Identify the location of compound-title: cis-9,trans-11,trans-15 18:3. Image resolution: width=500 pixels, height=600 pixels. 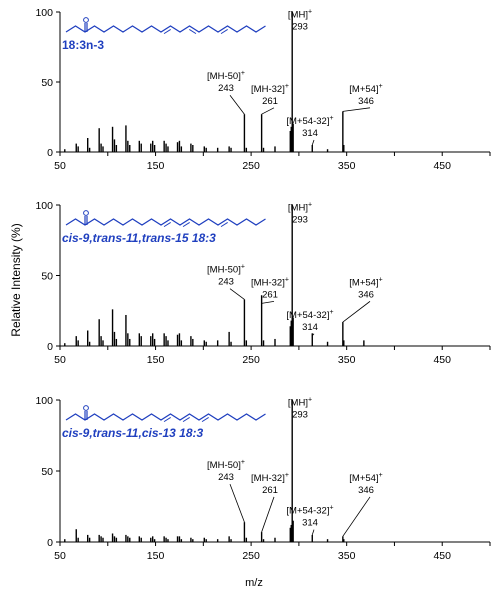
(139, 238).